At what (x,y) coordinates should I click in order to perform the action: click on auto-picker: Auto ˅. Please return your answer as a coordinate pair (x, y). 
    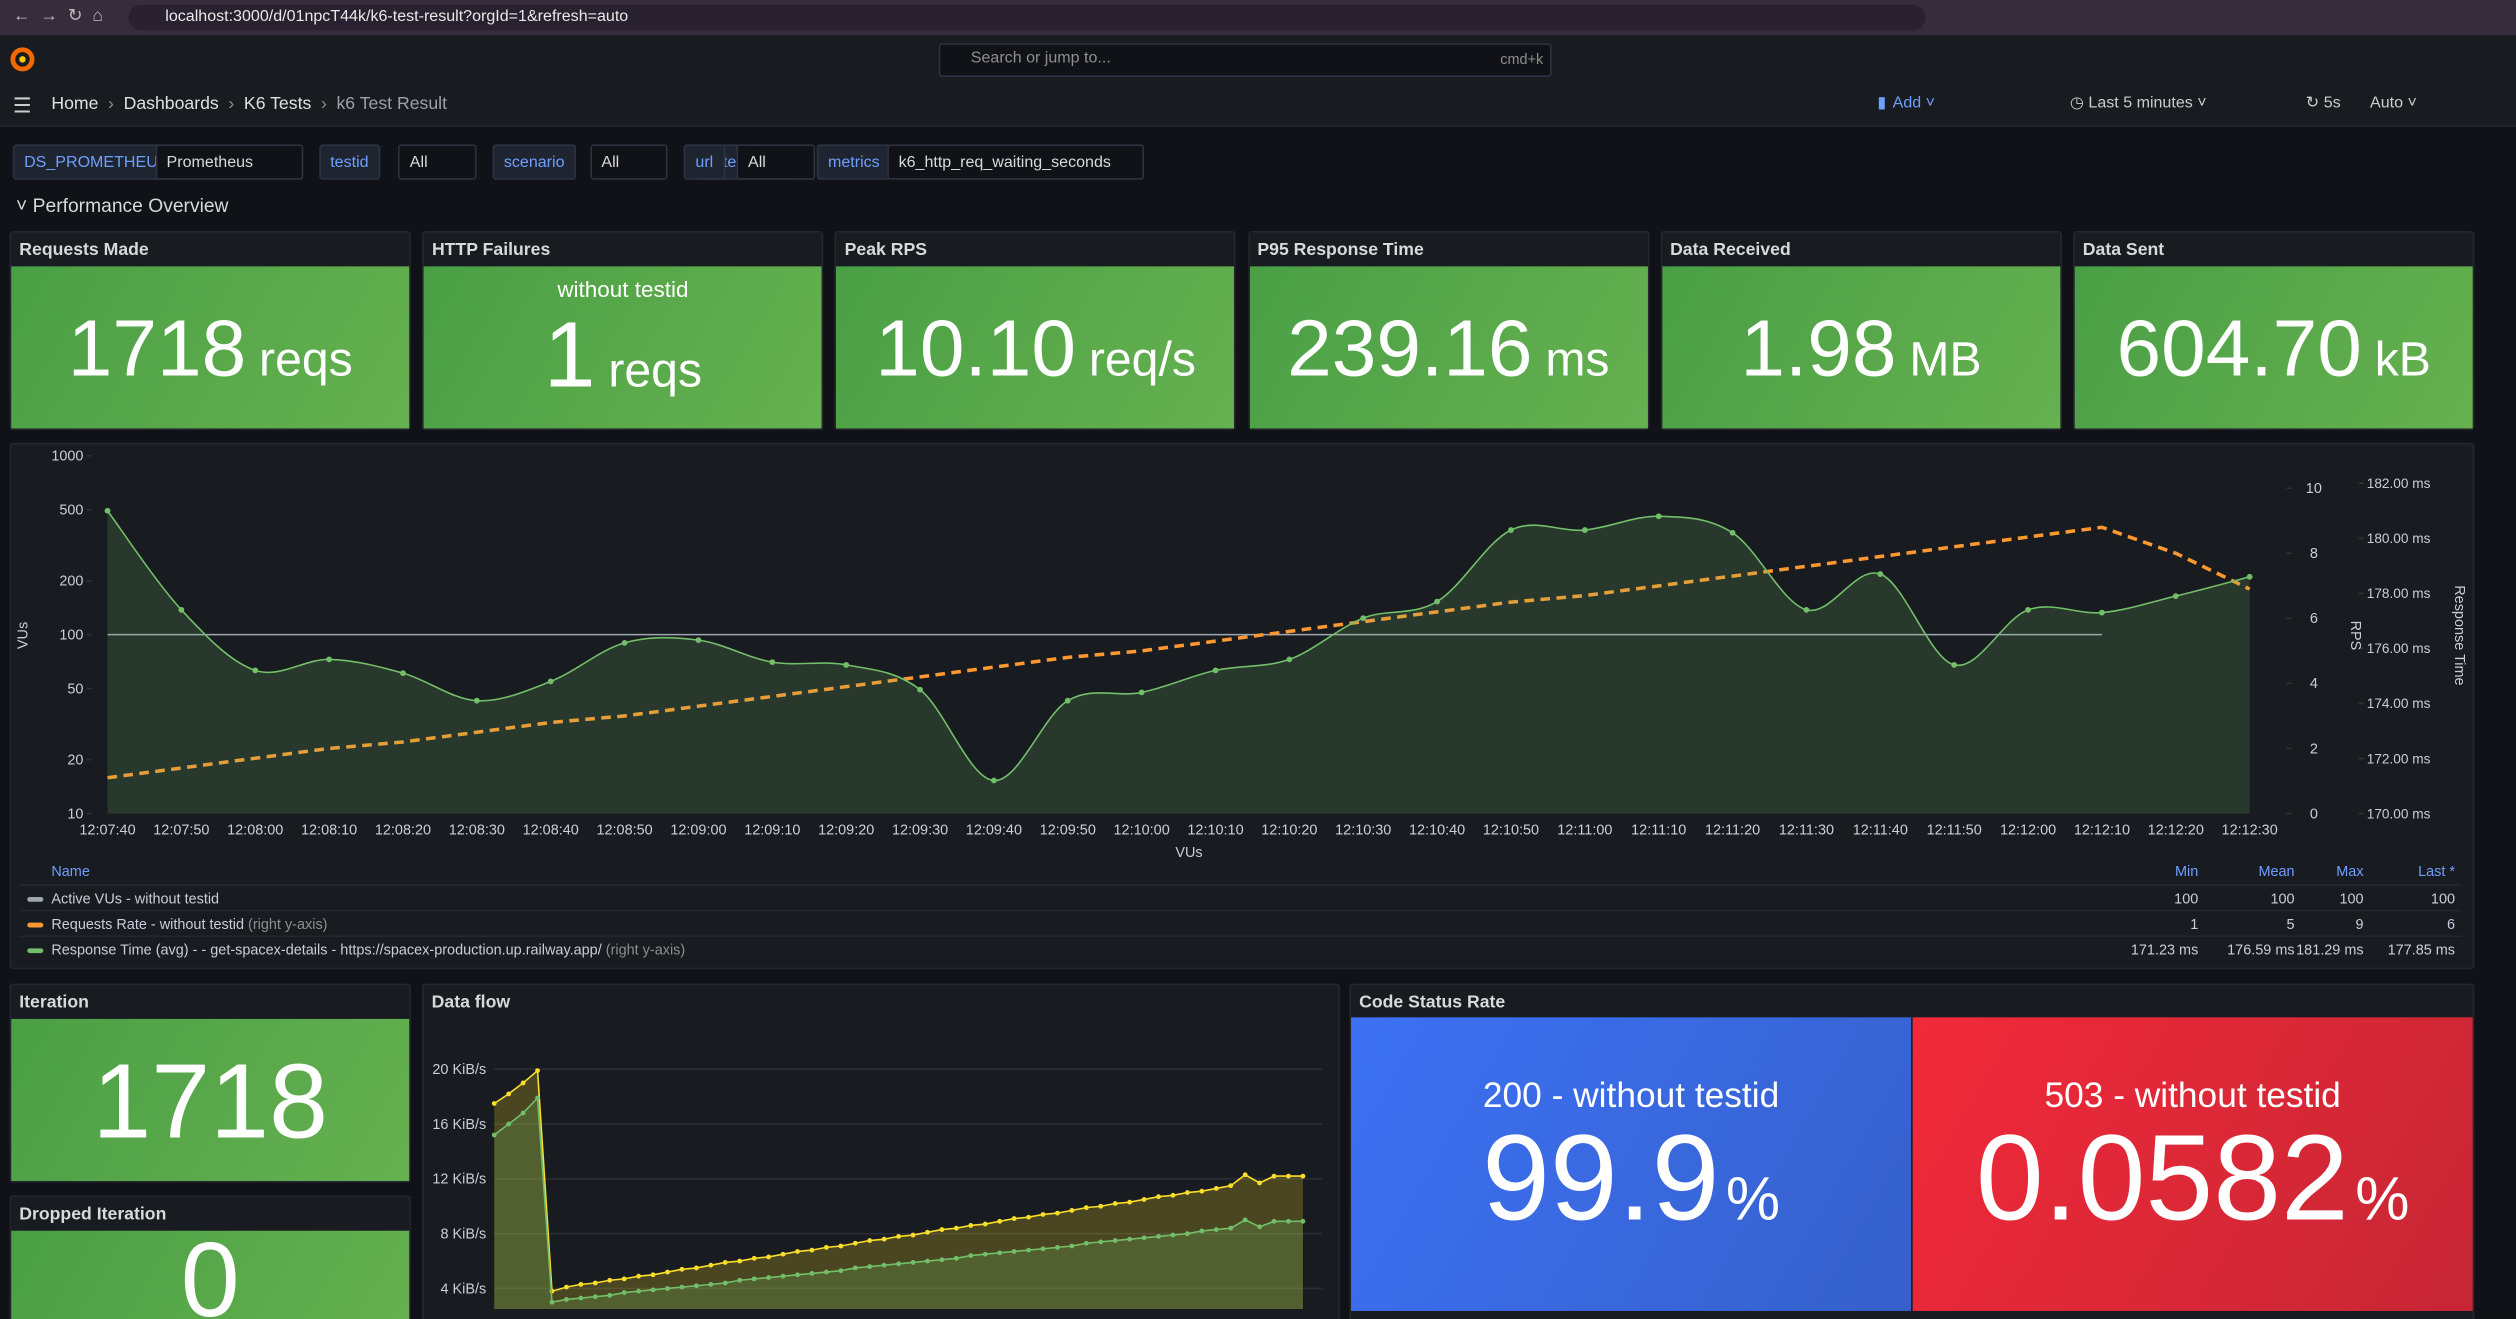
    Looking at the image, I should click on (2393, 103).